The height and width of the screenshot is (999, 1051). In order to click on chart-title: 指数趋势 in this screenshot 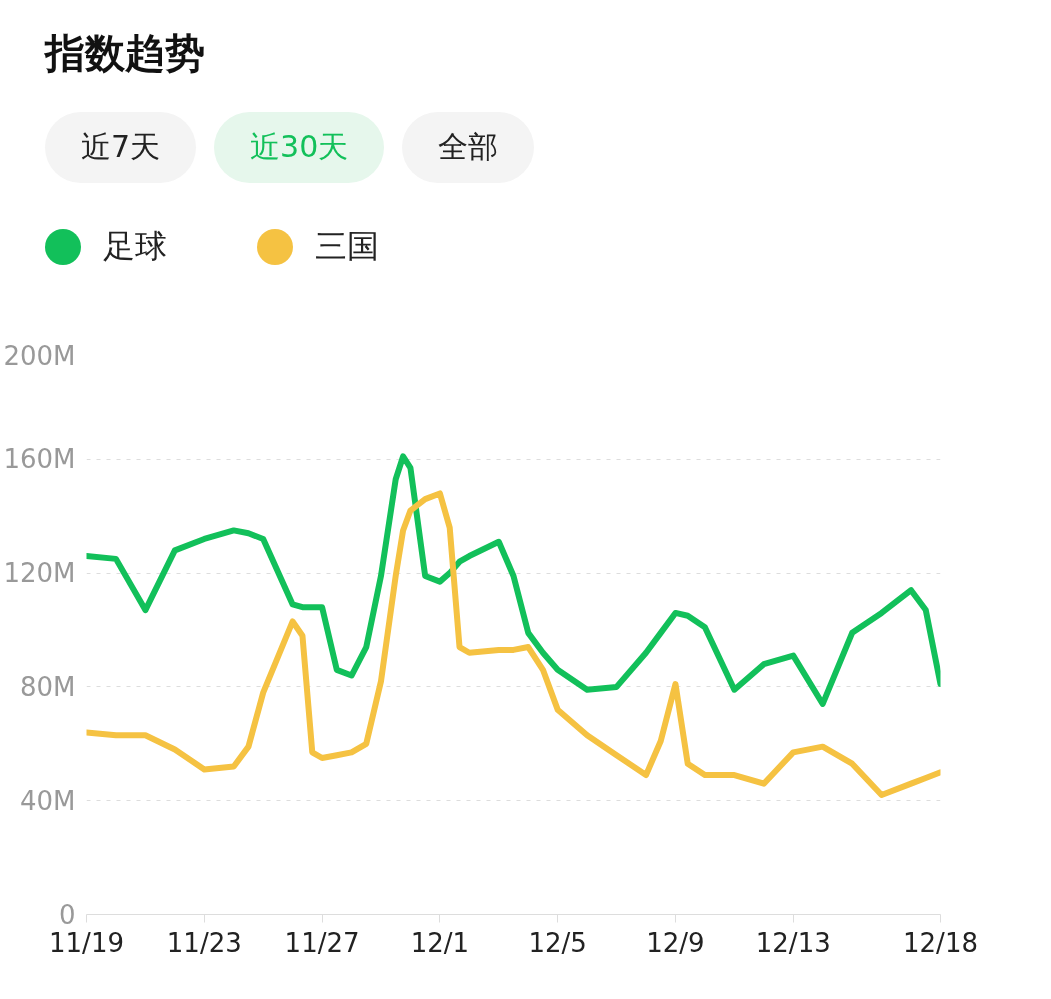, I will do `click(125, 53)`.